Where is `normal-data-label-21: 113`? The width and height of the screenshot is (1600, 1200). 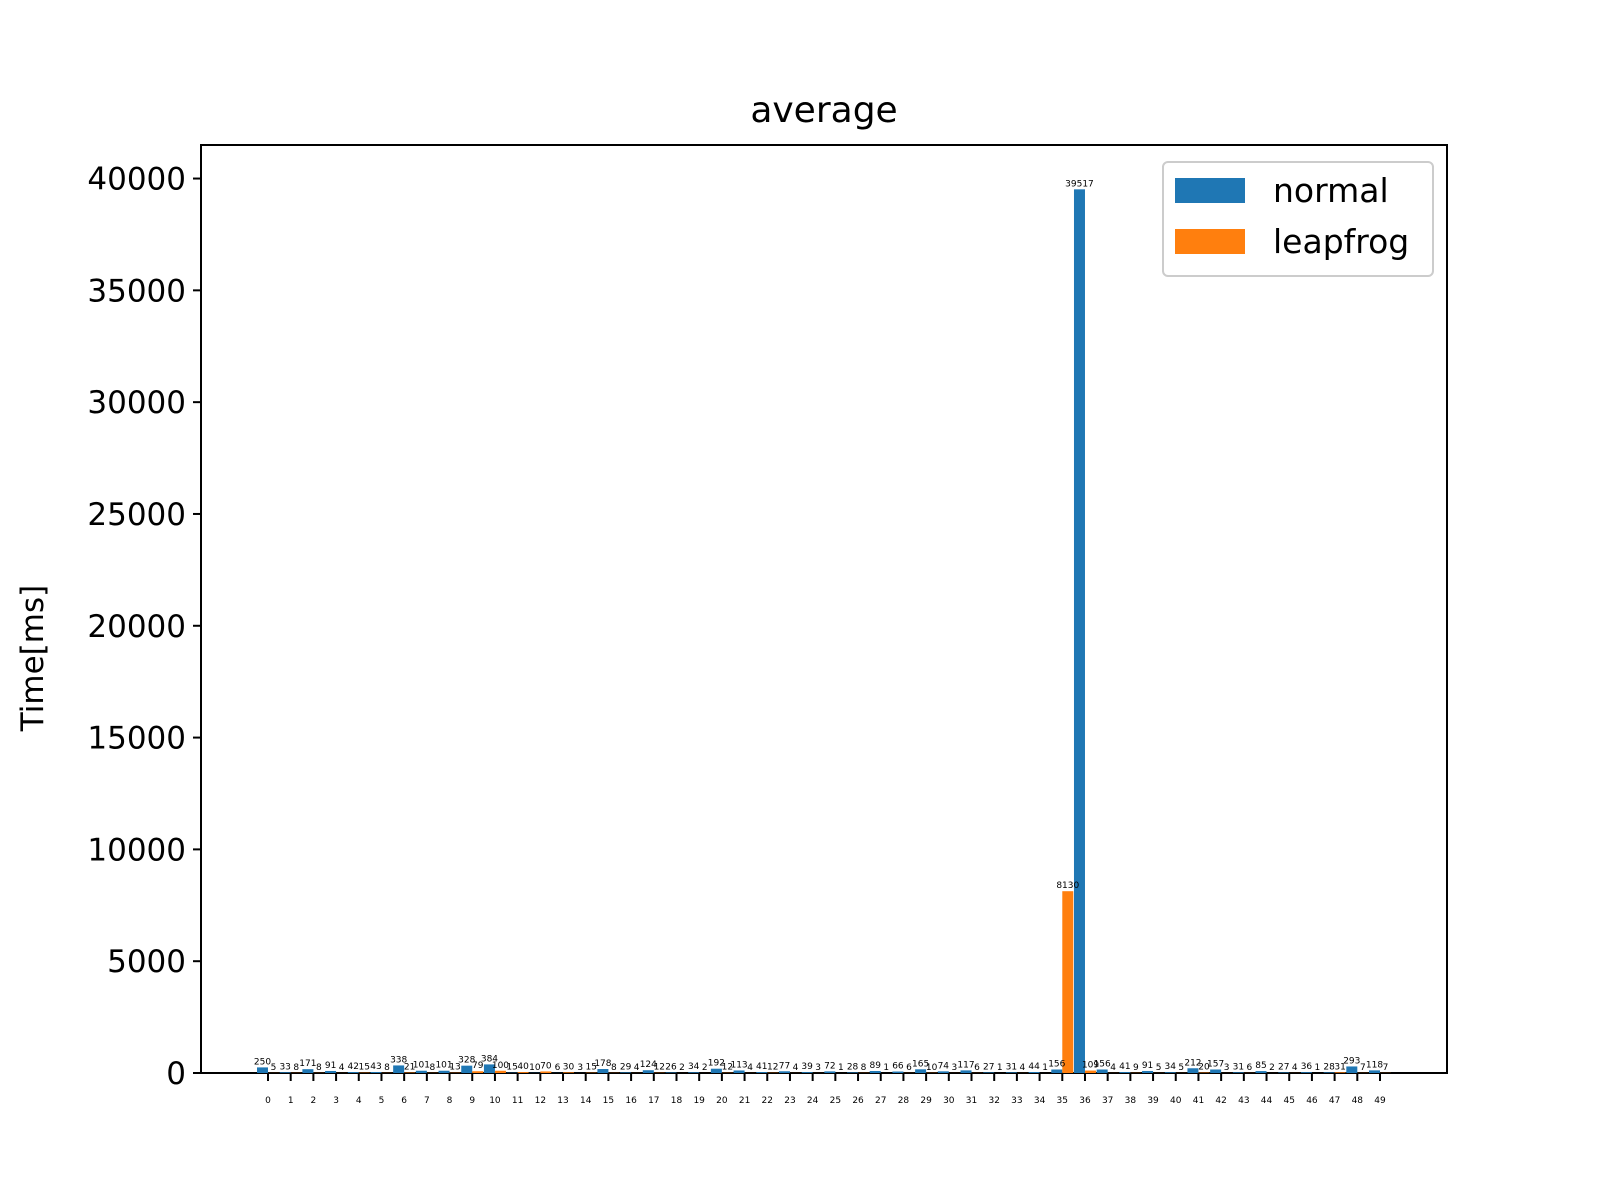 normal-data-label-21: 113 is located at coordinates (738, 1065).